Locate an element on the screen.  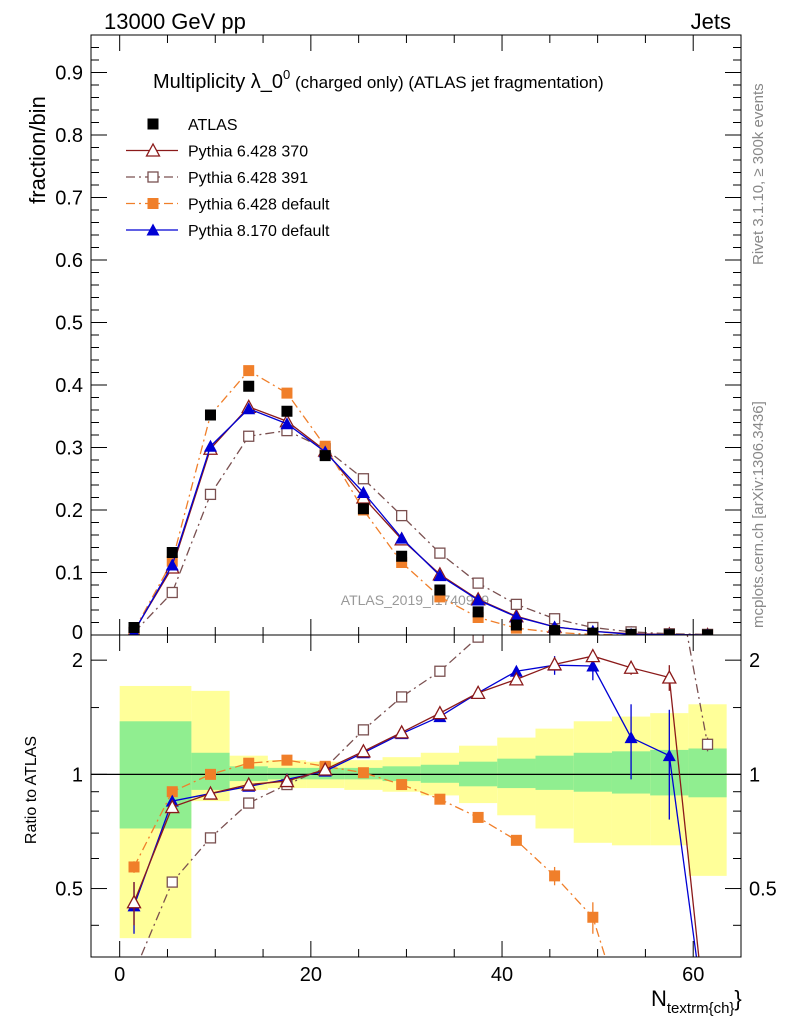
main-ytick-label: 0.9 is located at coordinates (69, 74).